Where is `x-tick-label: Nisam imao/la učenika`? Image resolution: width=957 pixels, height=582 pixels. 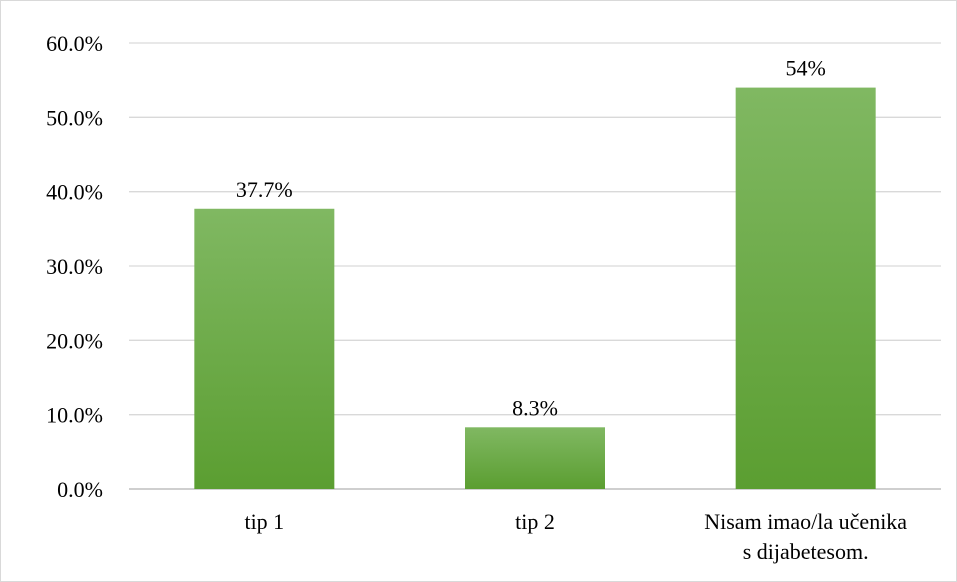
x-tick-label: Nisam imao/la učenika is located at coordinates (805, 521).